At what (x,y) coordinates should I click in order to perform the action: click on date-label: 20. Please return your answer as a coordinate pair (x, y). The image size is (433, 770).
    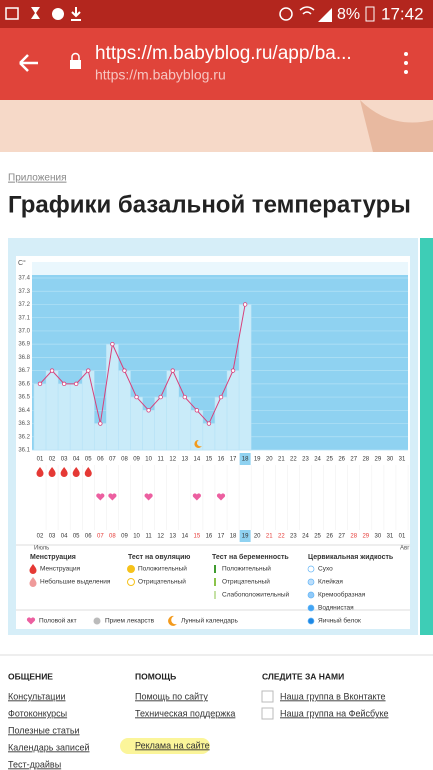
    Looking at the image, I should click on (257, 537).